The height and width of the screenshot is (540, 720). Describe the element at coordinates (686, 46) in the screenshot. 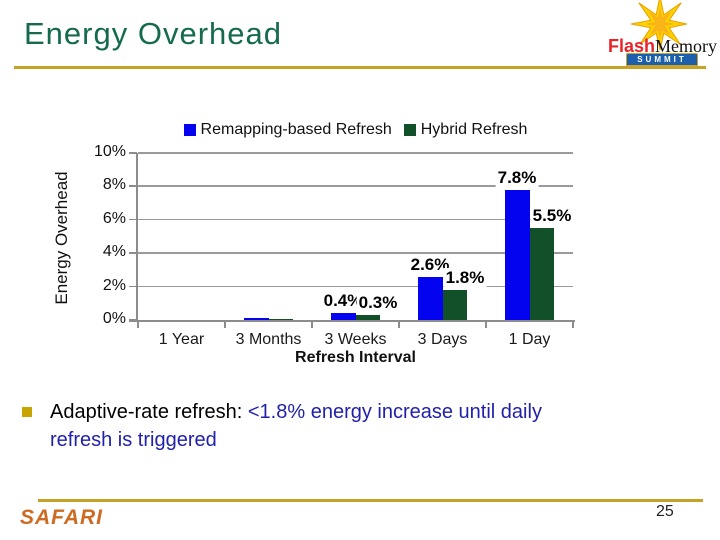

I see `logo-memory-text: Memory` at that location.